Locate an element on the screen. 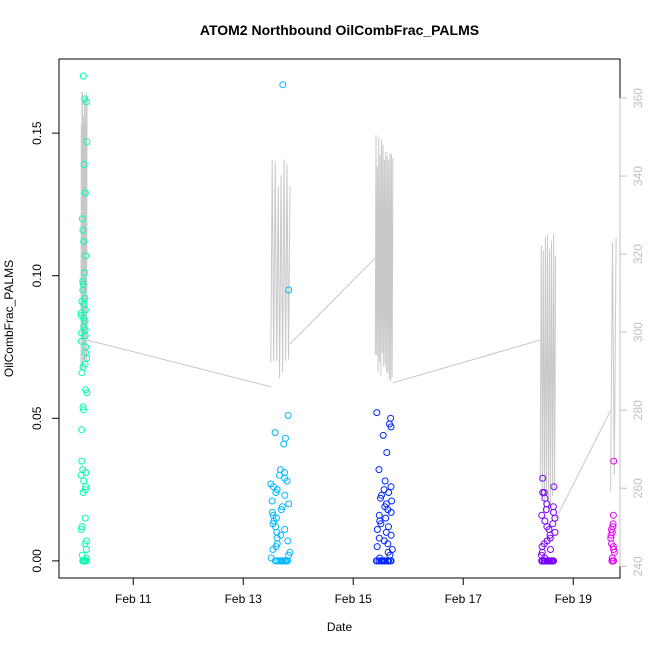 The height and width of the screenshot is (650, 650). y-tick-label: 0.10 is located at coordinates (37, 276).